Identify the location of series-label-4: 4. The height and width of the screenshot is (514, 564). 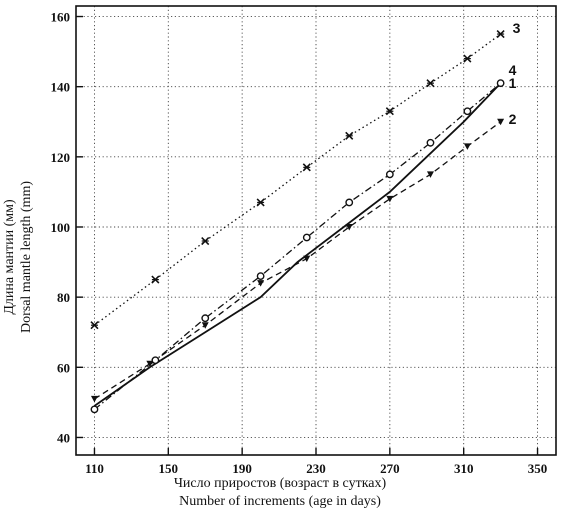
(513, 70).